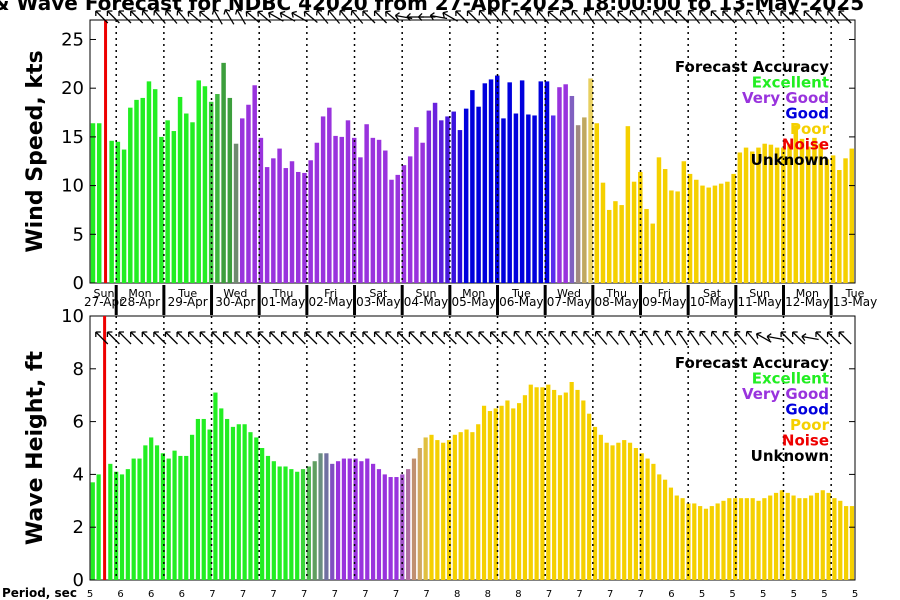 The height and width of the screenshot is (600, 900). I want to click on date-label: 06-May, so click(521, 302).